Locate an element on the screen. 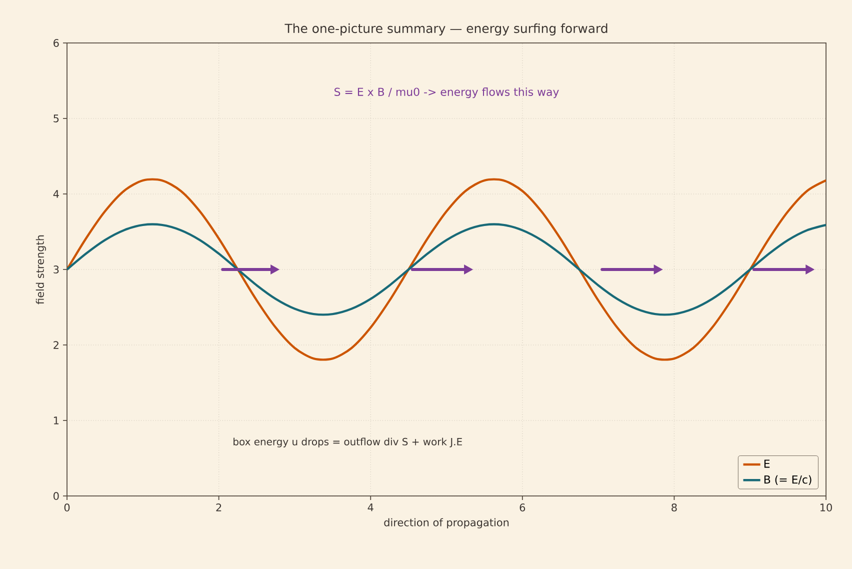 This screenshot has height=569, width=852. y-tick-label: 5 is located at coordinates (56, 118).